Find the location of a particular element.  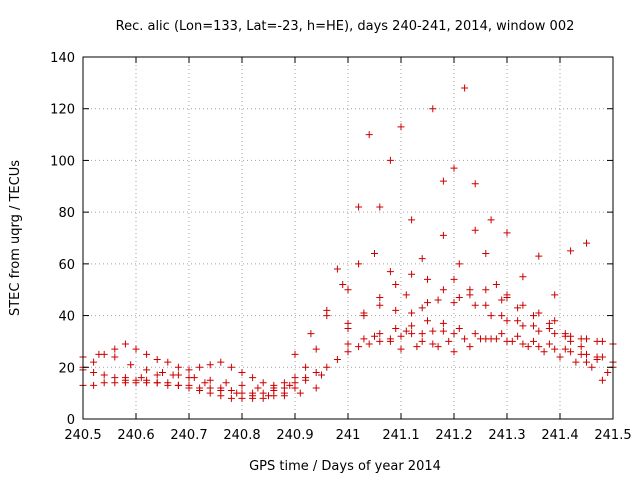

y-tick-label: 100 is located at coordinates (62, 161).